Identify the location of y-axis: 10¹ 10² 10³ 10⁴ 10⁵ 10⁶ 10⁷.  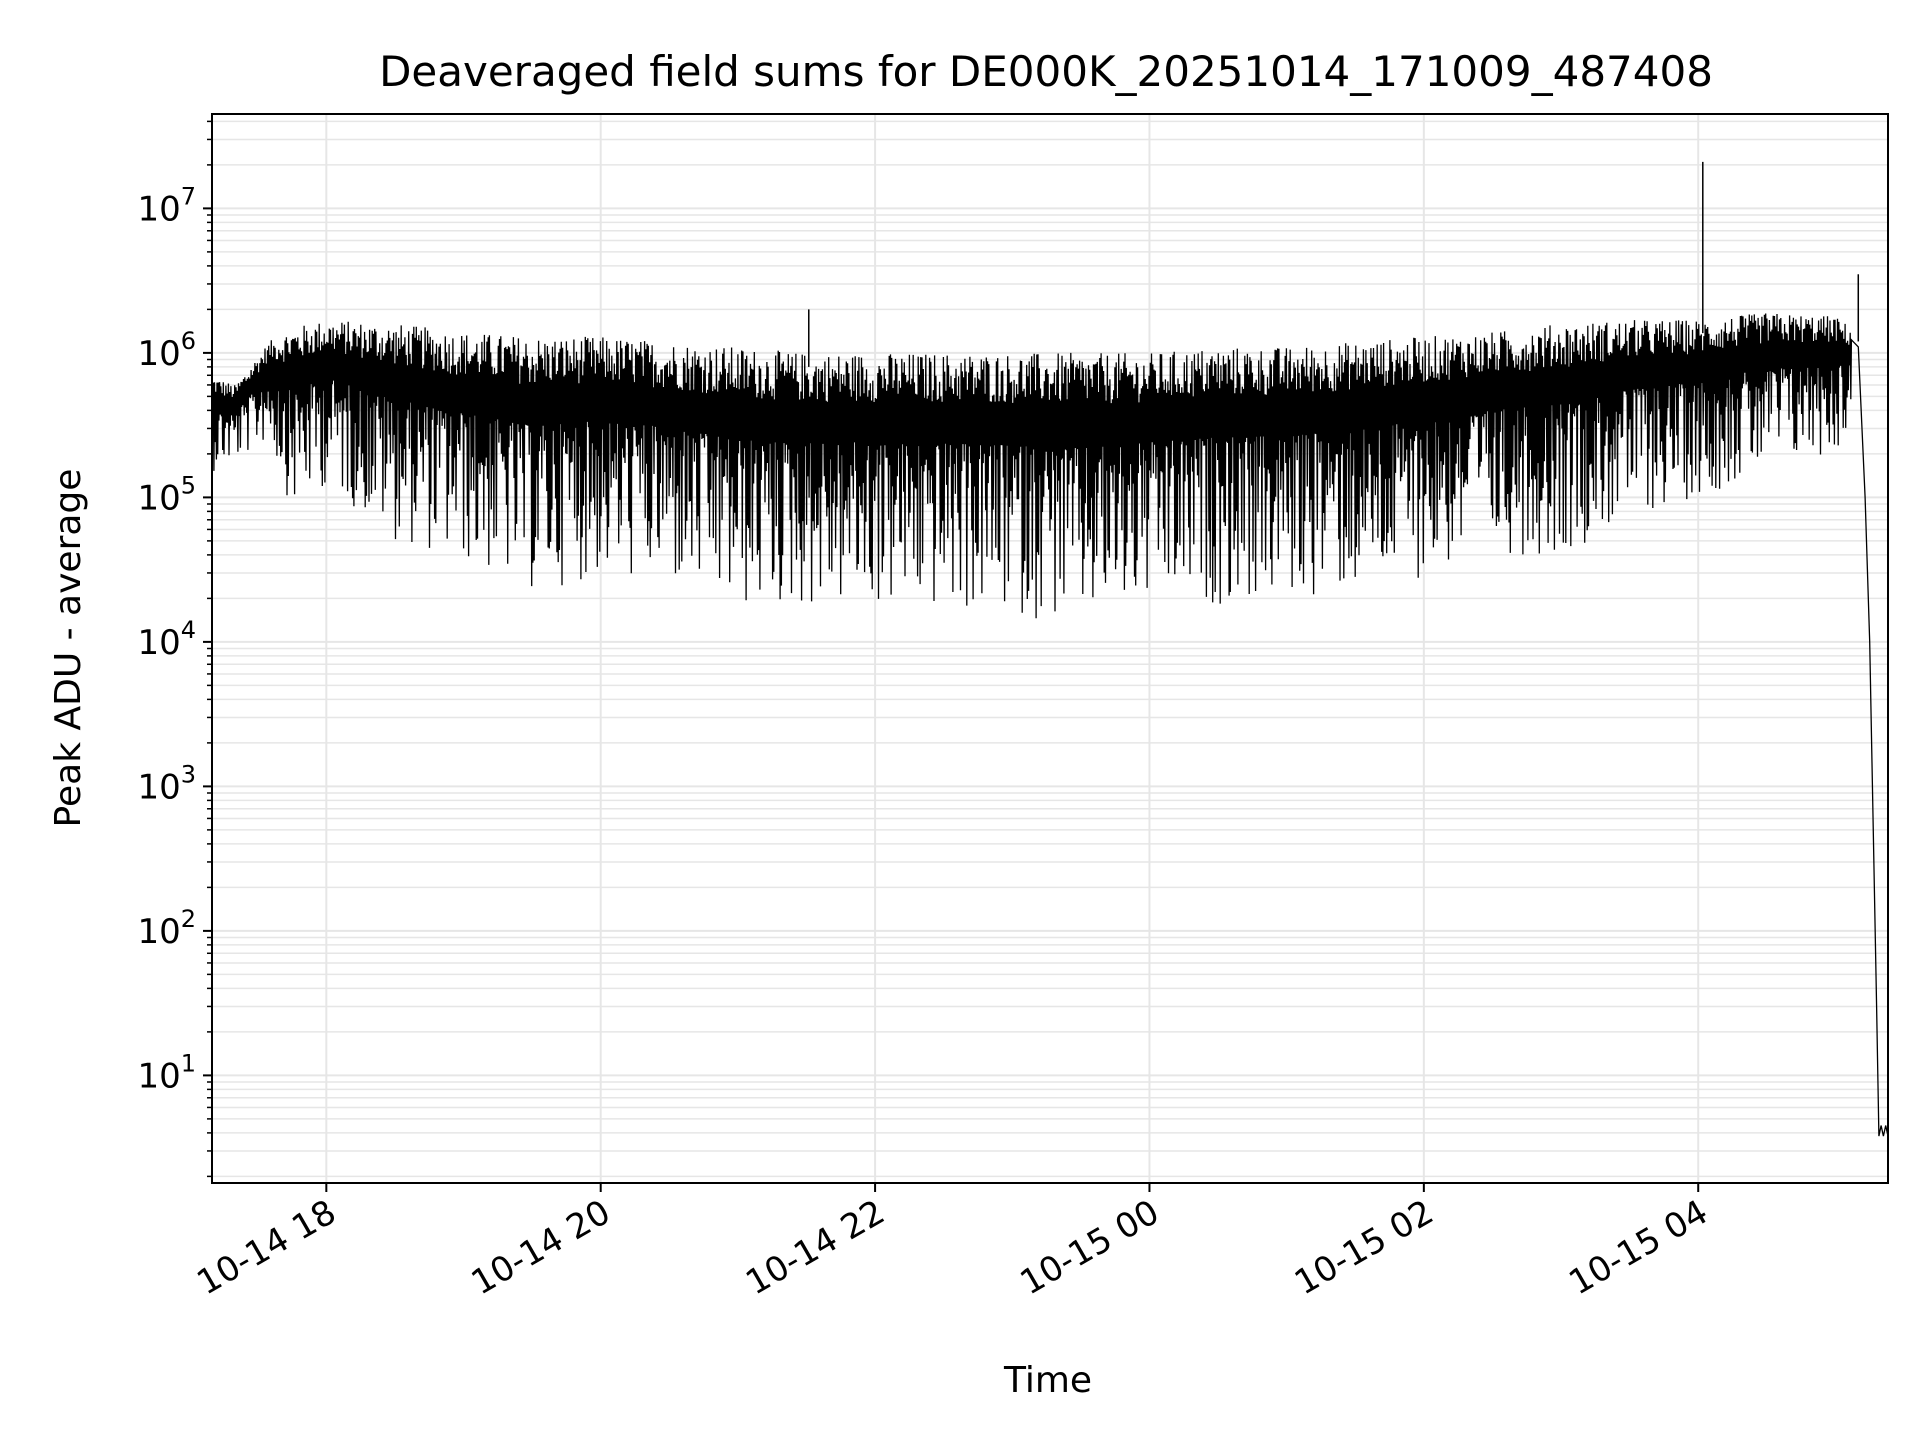
(174, 649).